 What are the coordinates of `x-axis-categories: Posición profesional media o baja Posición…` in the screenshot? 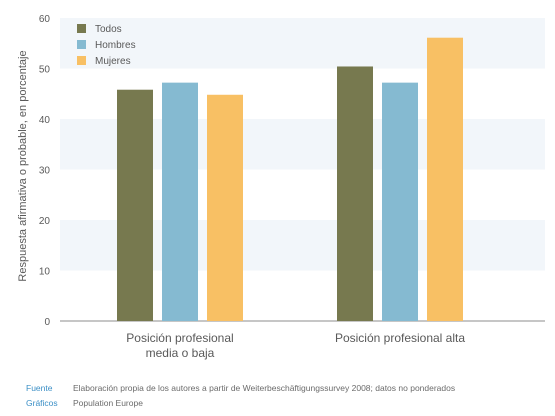 It's located at (295, 345).